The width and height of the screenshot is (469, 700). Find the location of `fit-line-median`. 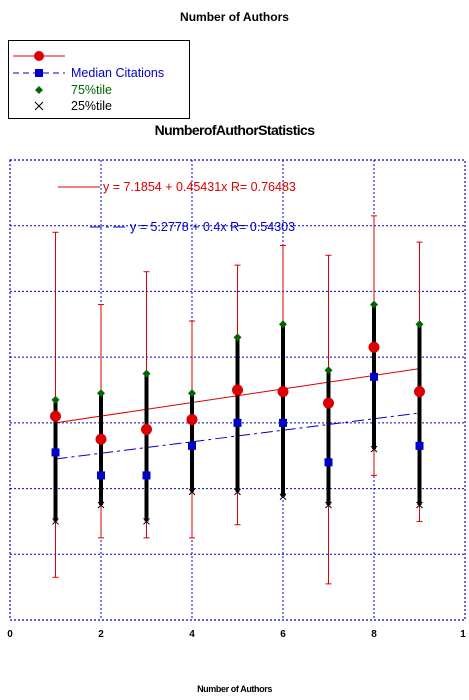

fit-line-median is located at coordinates (237, 436).